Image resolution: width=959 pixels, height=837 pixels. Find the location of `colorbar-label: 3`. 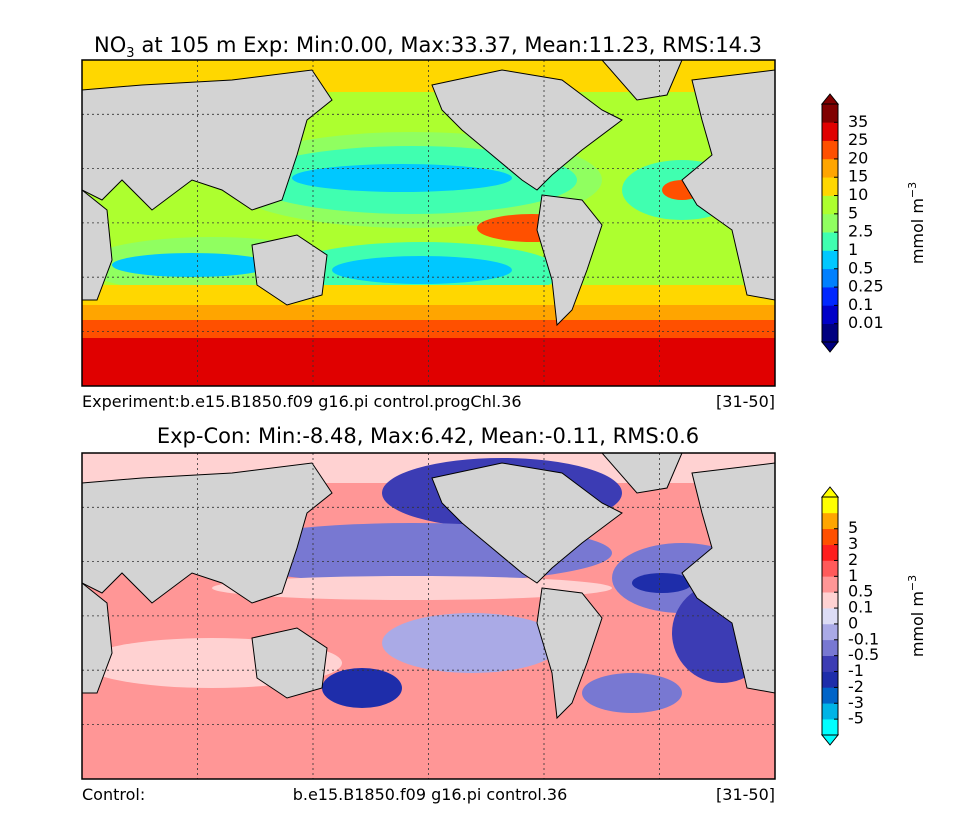

colorbar-label: 3 is located at coordinates (853, 543).